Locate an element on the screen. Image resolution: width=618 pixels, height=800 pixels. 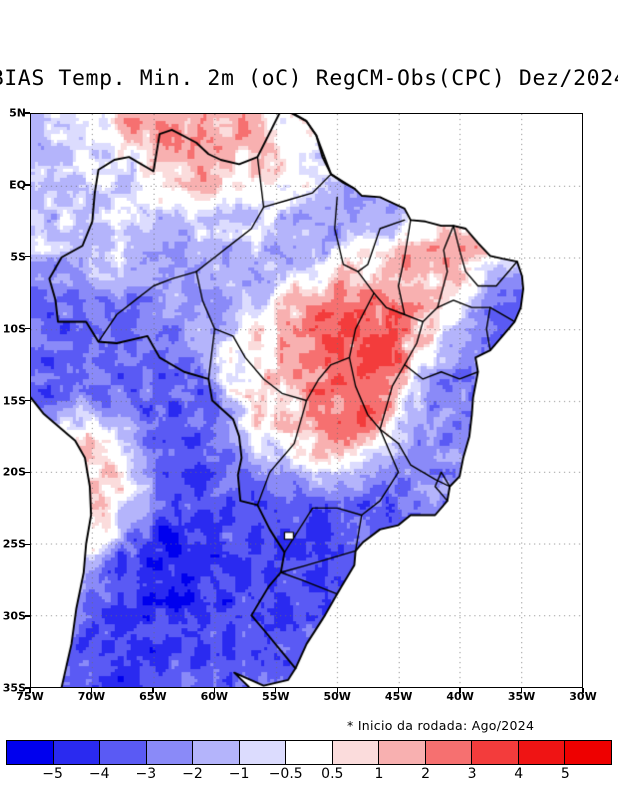
colorbar is located at coordinates (309, 752).